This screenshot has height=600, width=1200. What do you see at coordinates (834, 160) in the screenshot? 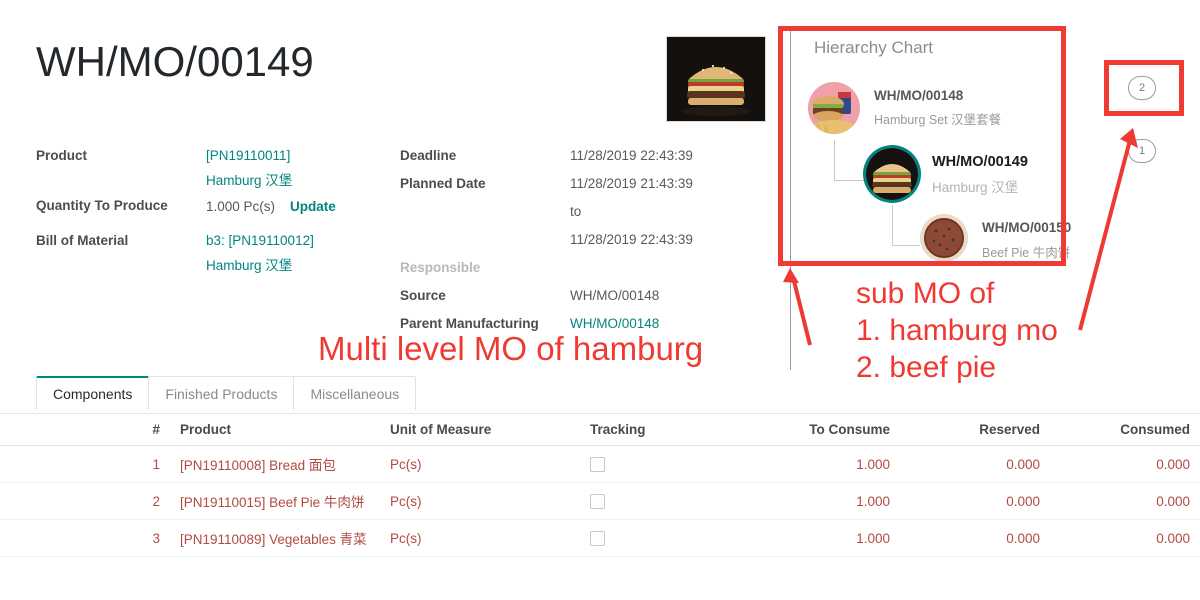
I see `connector-line-1-vertical` at bounding box center [834, 160].